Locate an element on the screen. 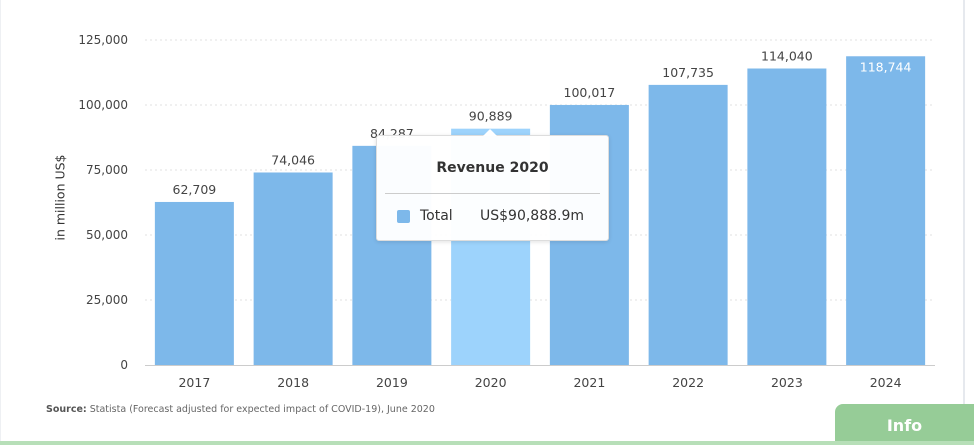 This screenshot has height=448, width=974. x-tick-label: 2023 is located at coordinates (787, 382).